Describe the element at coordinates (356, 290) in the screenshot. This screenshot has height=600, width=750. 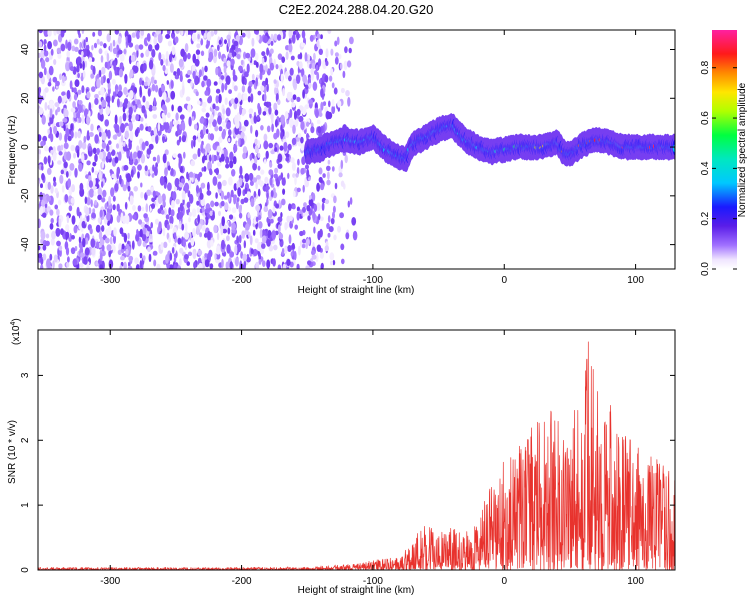
I see `spectrogram-x-label: Height of straight line (km)` at that location.